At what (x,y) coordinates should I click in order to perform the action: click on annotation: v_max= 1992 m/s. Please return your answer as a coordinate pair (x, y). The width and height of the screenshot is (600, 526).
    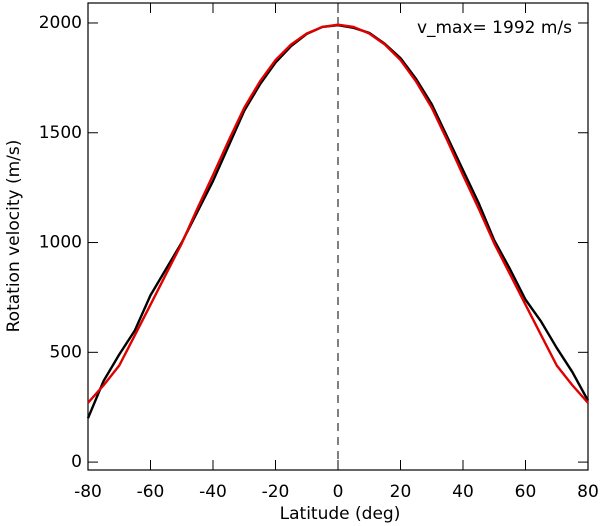
    Looking at the image, I should click on (494, 28).